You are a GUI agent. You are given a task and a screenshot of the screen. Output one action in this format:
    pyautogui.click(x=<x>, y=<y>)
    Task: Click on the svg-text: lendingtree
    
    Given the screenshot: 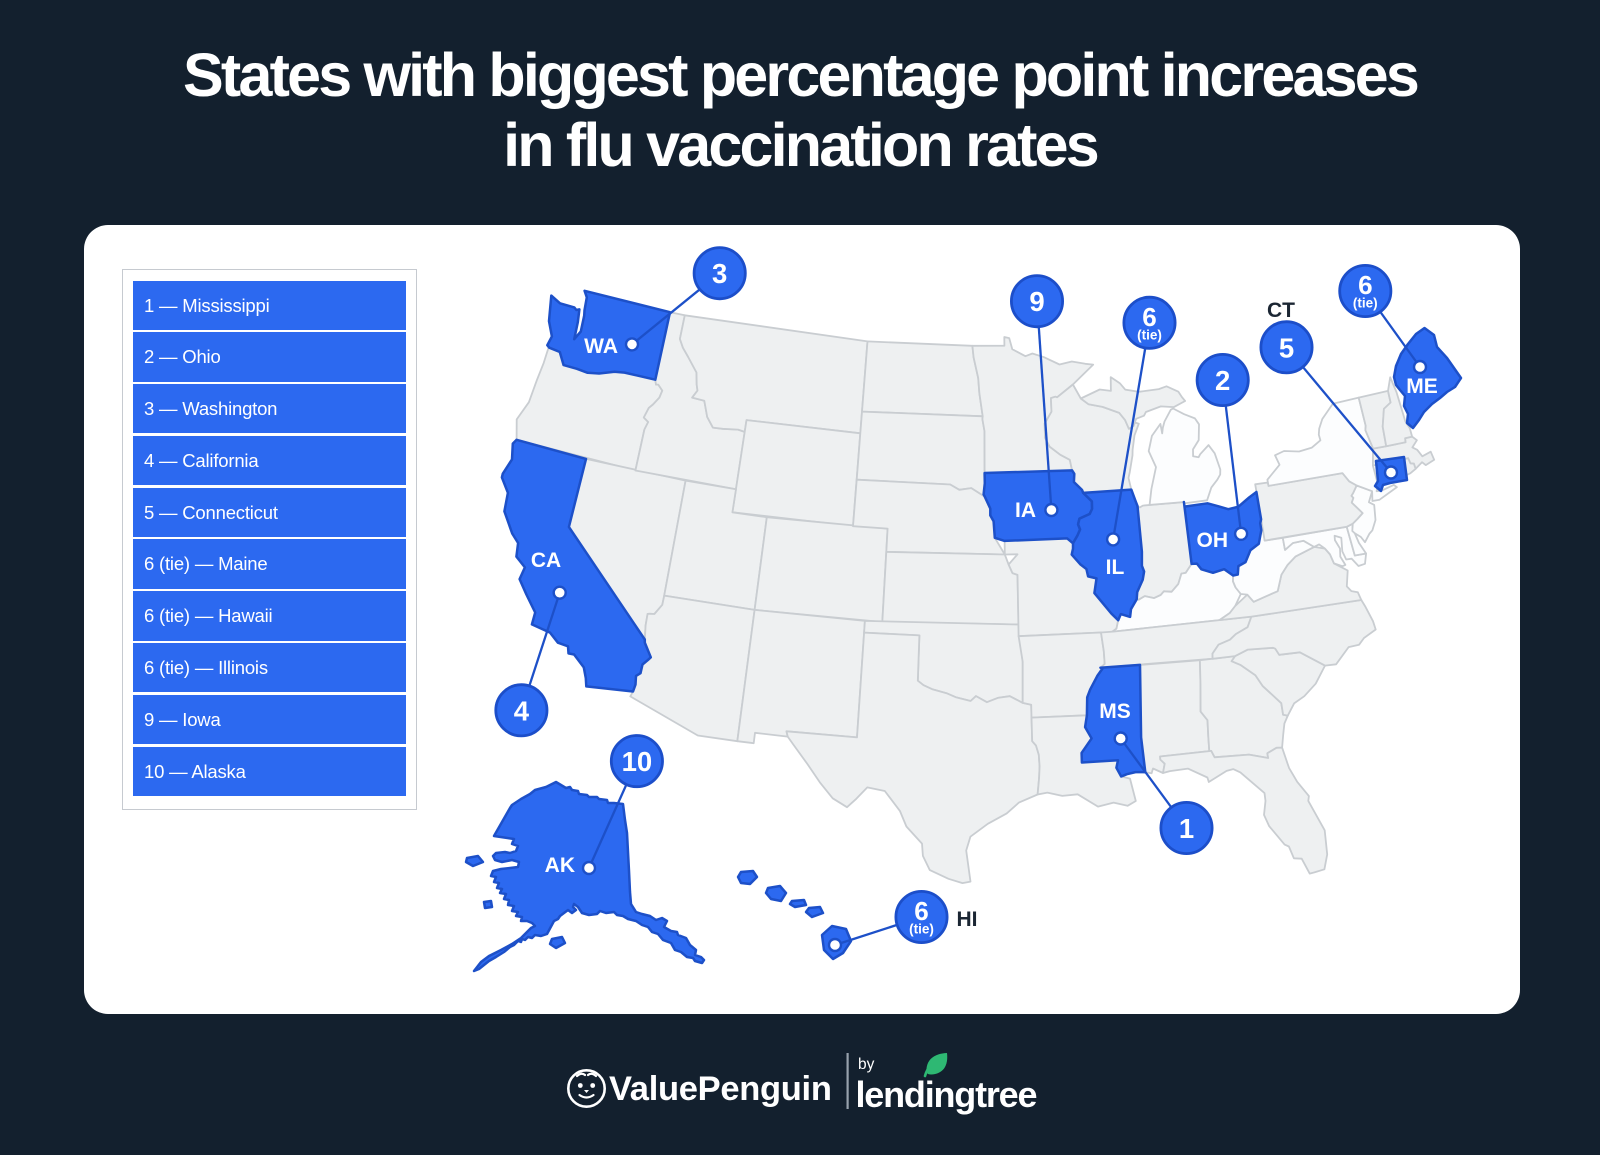 What is the action you would take?
    pyautogui.click(x=946, y=1094)
    